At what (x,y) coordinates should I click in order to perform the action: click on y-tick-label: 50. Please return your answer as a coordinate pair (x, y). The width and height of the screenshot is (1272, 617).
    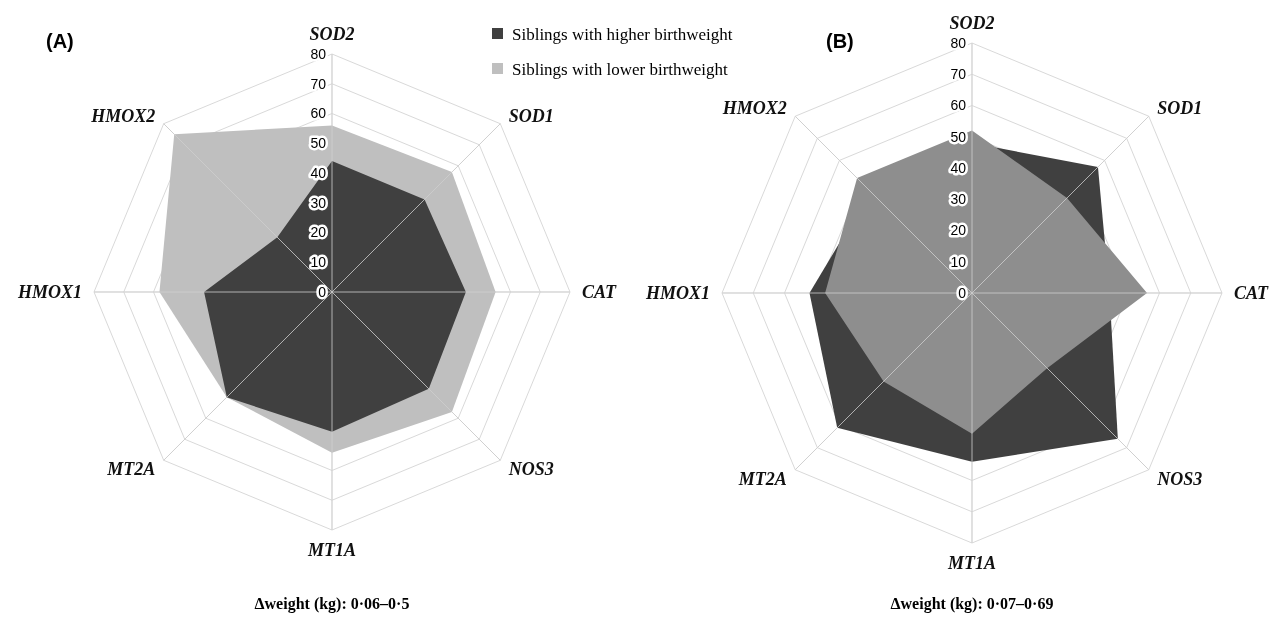
    Looking at the image, I should click on (318, 143).